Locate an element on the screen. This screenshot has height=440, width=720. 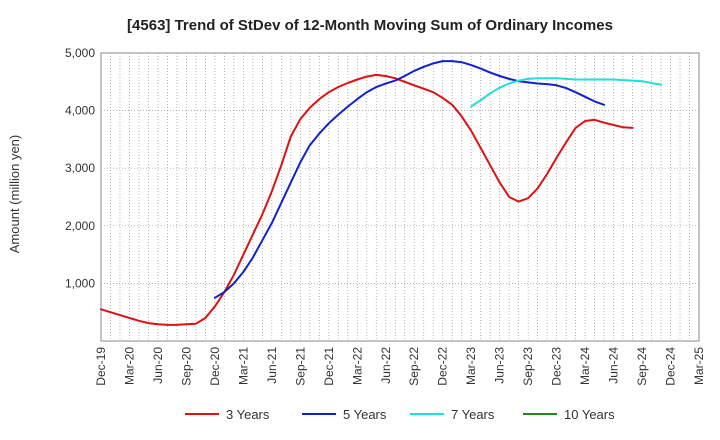
y-axis-ticks: 1,000 2,000 3,000 4,000 5,000 is located at coordinates (80, 168).